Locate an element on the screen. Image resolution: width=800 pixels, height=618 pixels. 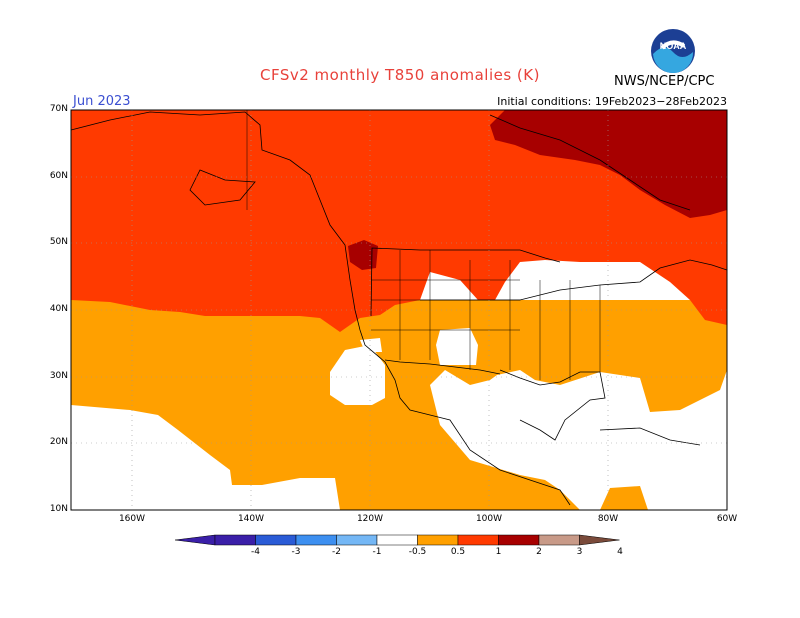
lat-label-40n: 40N is located at coordinates (58, 309).